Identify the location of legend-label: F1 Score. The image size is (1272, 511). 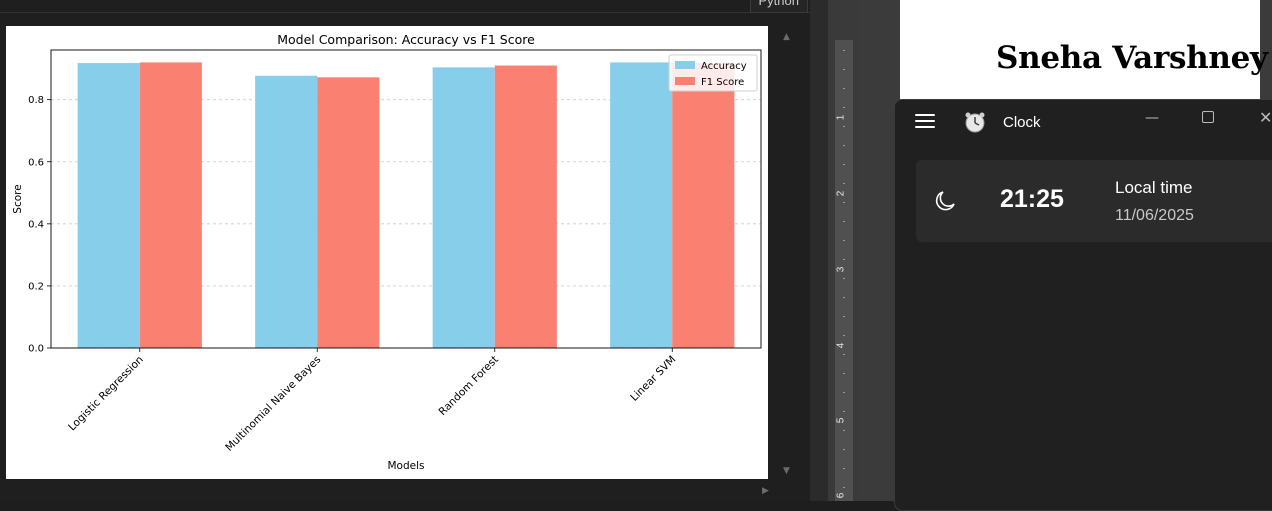
(722, 82).